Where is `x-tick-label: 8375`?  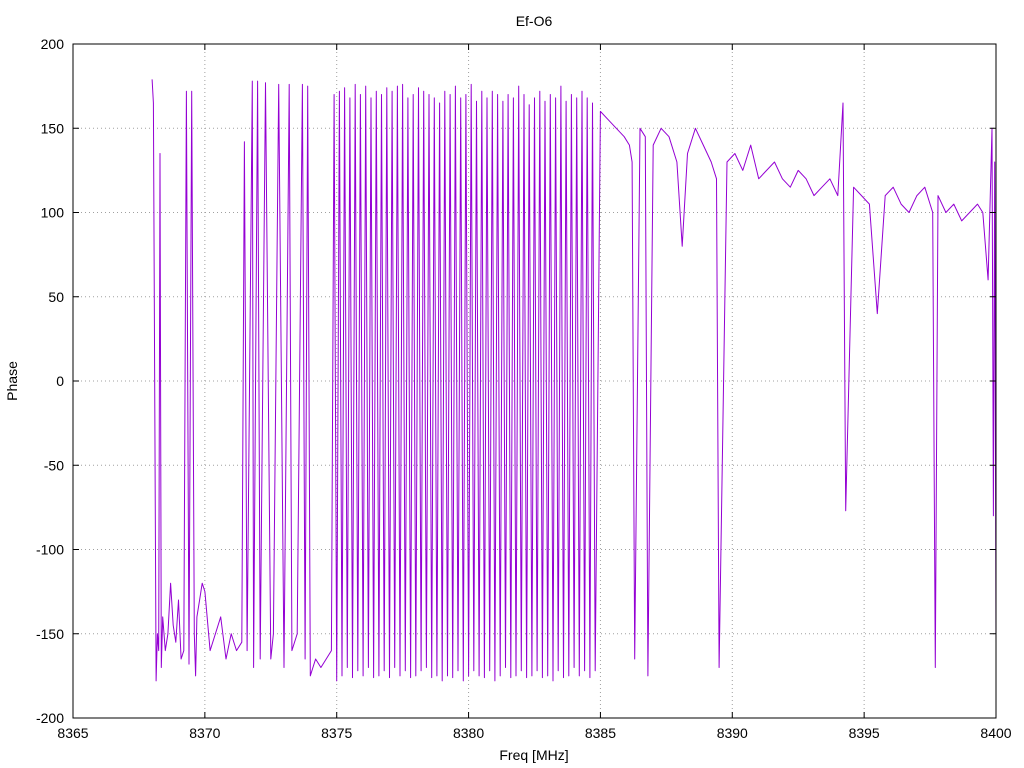
x-tick-label: 8375 is located at coordinates (336, 733).